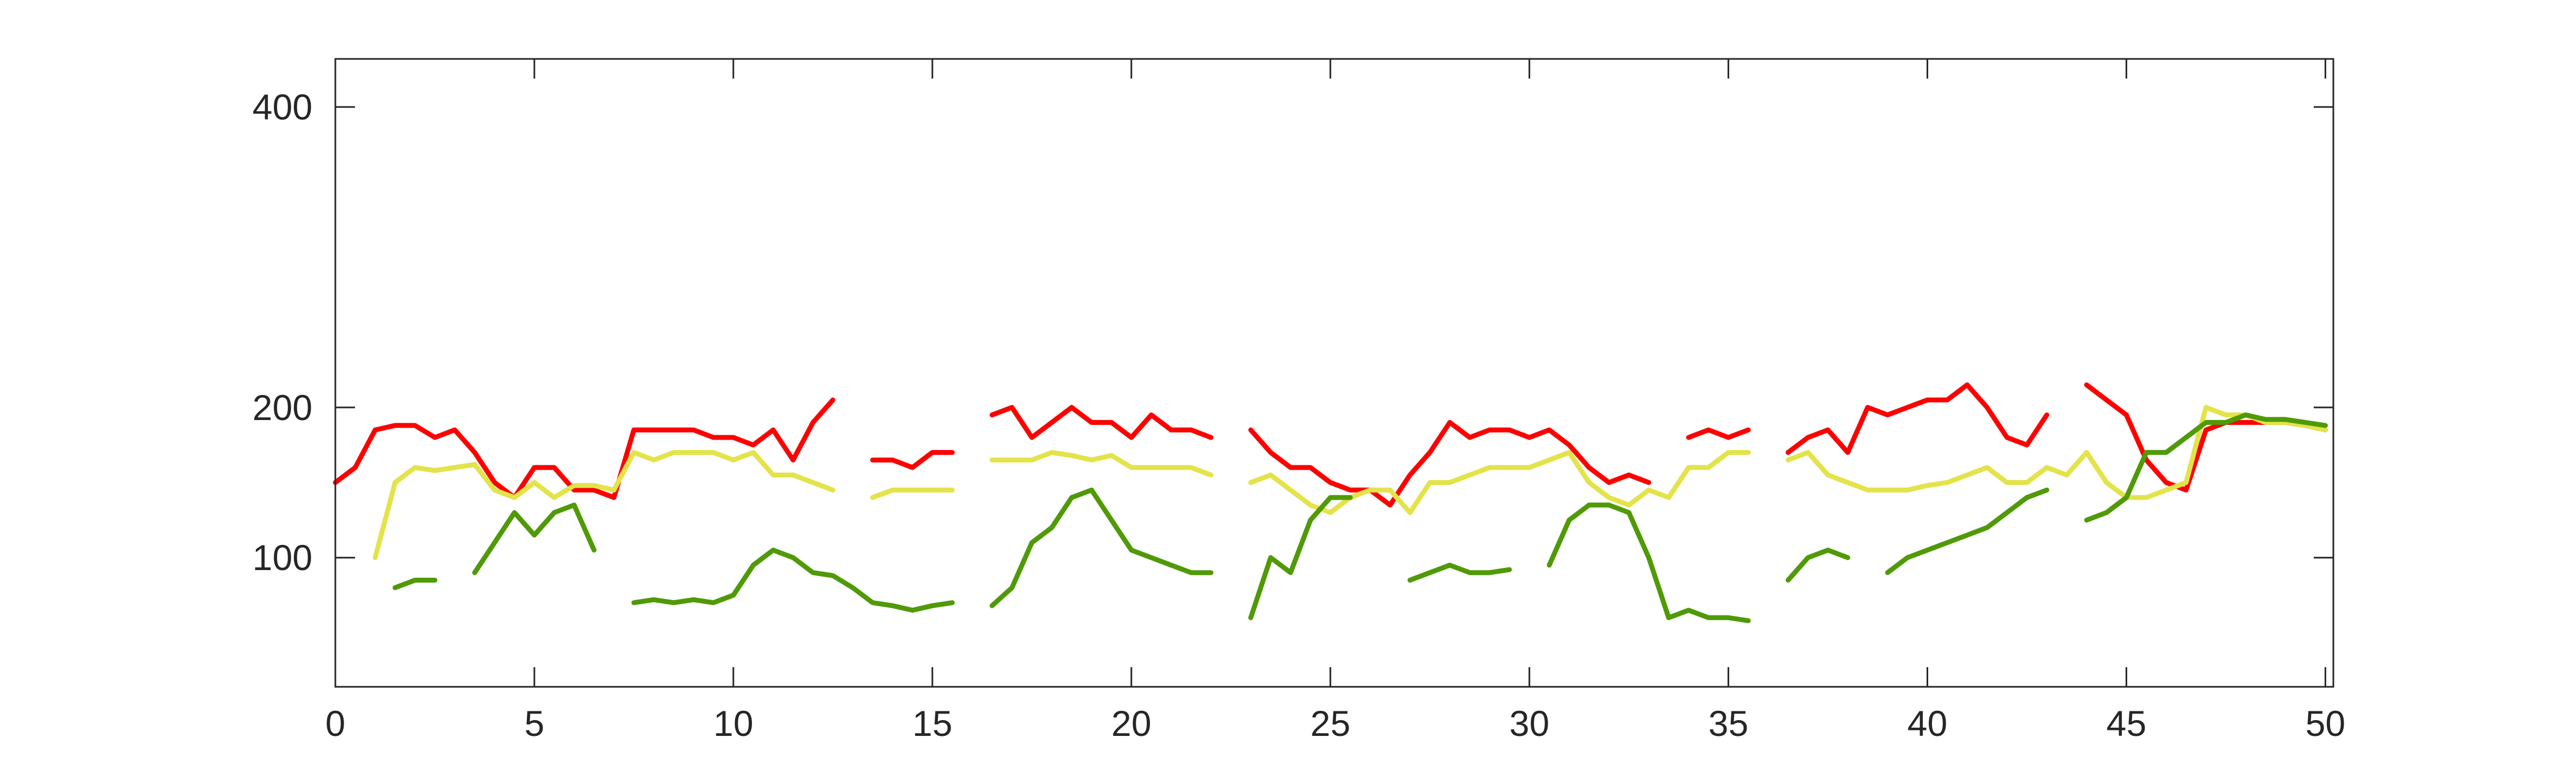  What do you see at coordinates (282, 407) in the screenshot?
I see `y-tick-label: 200` at bounding box center [282, 407].